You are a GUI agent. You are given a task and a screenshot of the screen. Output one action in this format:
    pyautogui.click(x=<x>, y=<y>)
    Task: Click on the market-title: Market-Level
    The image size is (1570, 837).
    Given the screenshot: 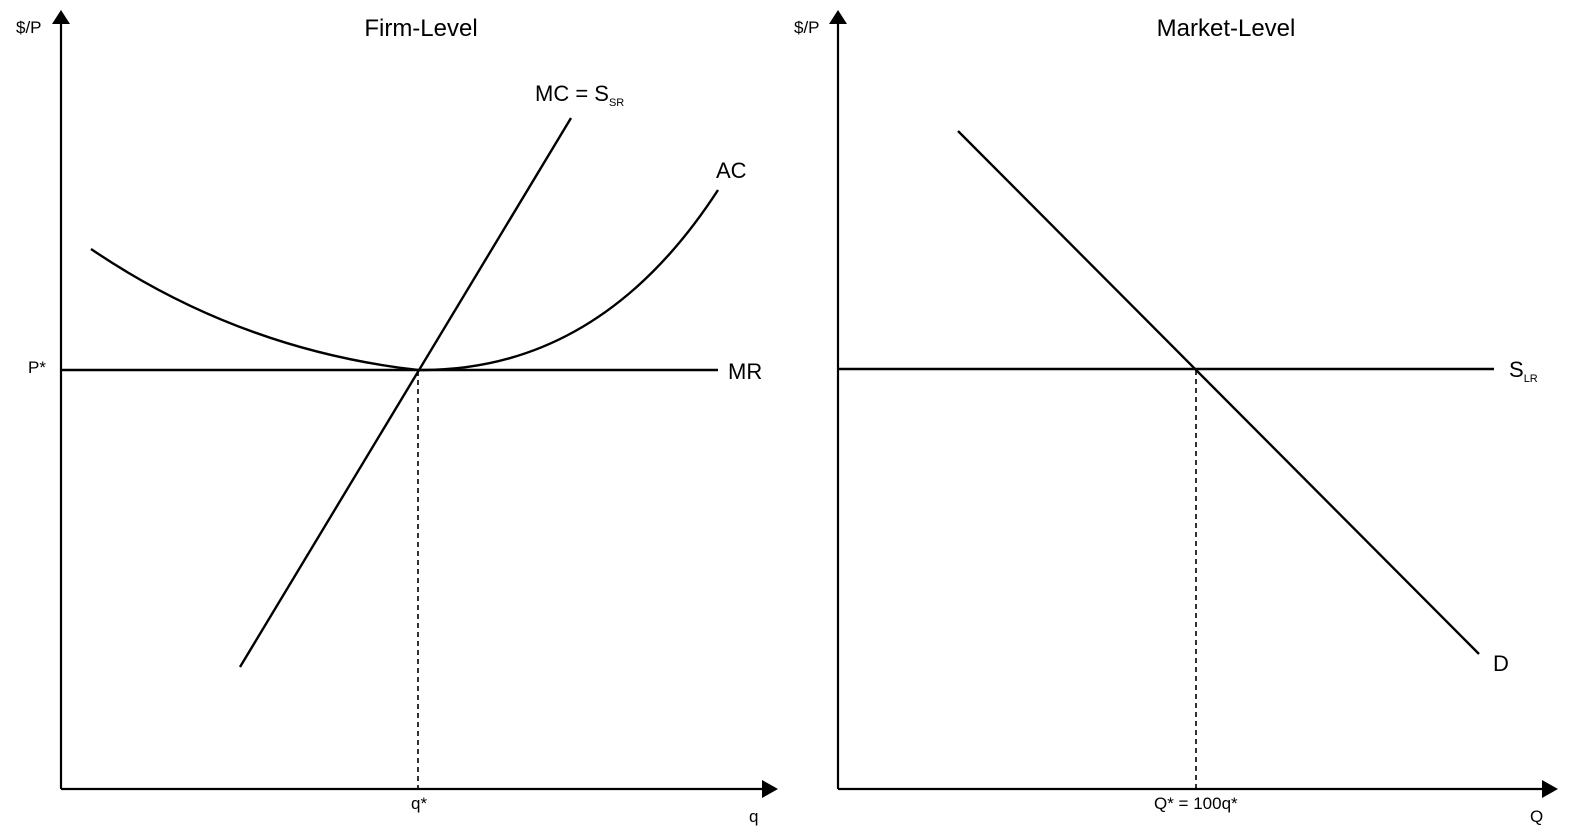 What is the action you would take?
    pyautogui.click(x=1226, y=28)
    